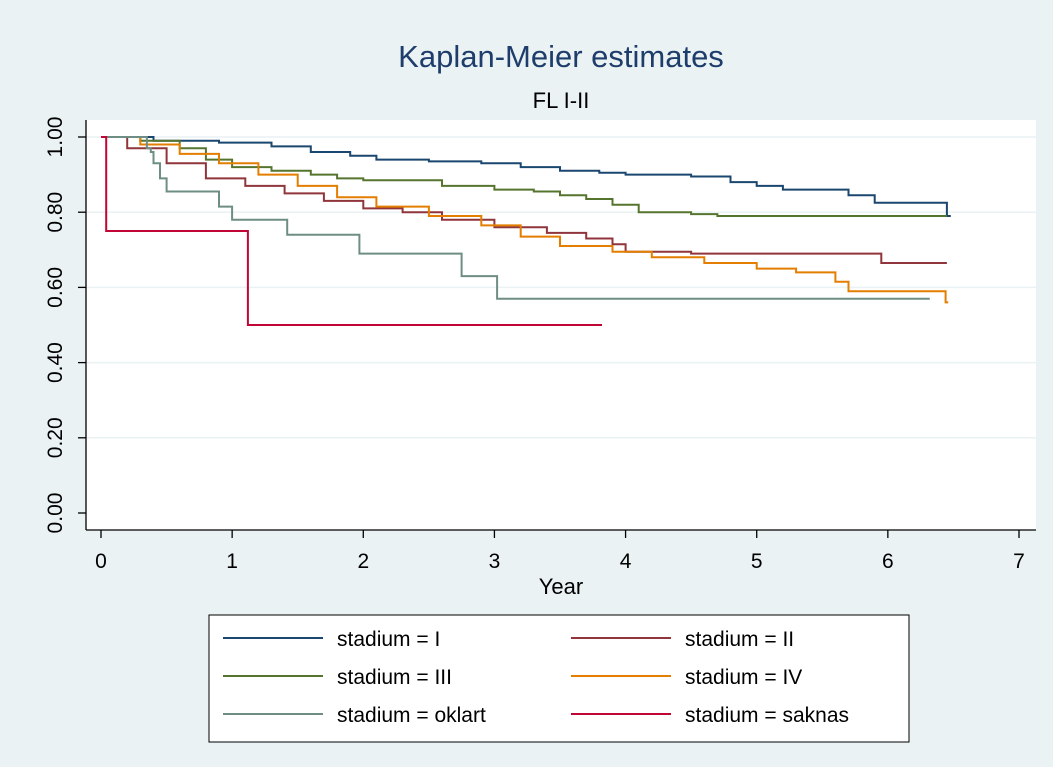  I want to click on x-tick-label: 3, so click(495, 561).